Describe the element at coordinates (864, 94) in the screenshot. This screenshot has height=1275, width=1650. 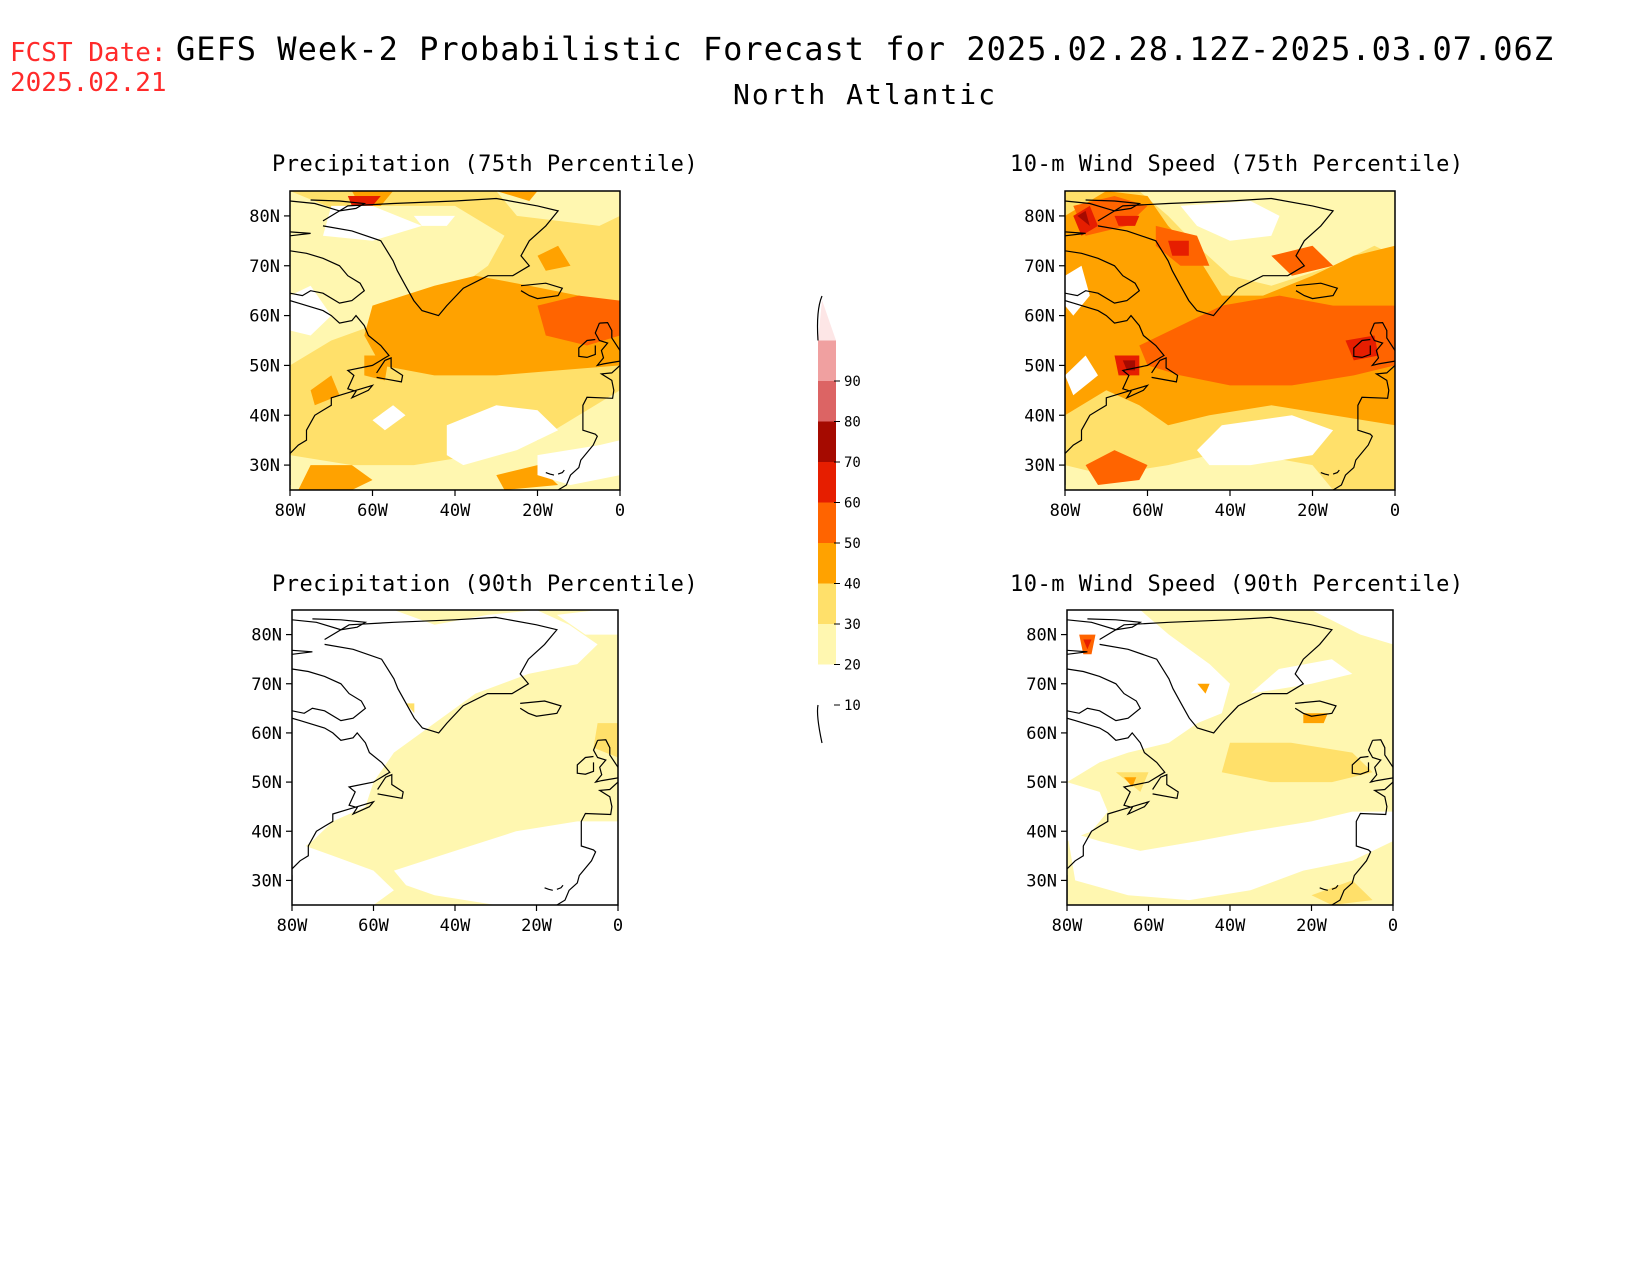
I see `chart-subtitle: North Atlantic` at that location.